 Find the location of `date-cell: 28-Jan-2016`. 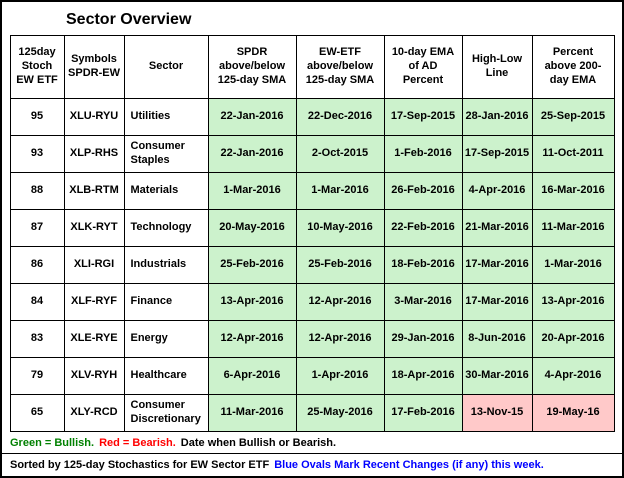

date-cell: 28-Jan-2016 is located at coordinates (497, 117).